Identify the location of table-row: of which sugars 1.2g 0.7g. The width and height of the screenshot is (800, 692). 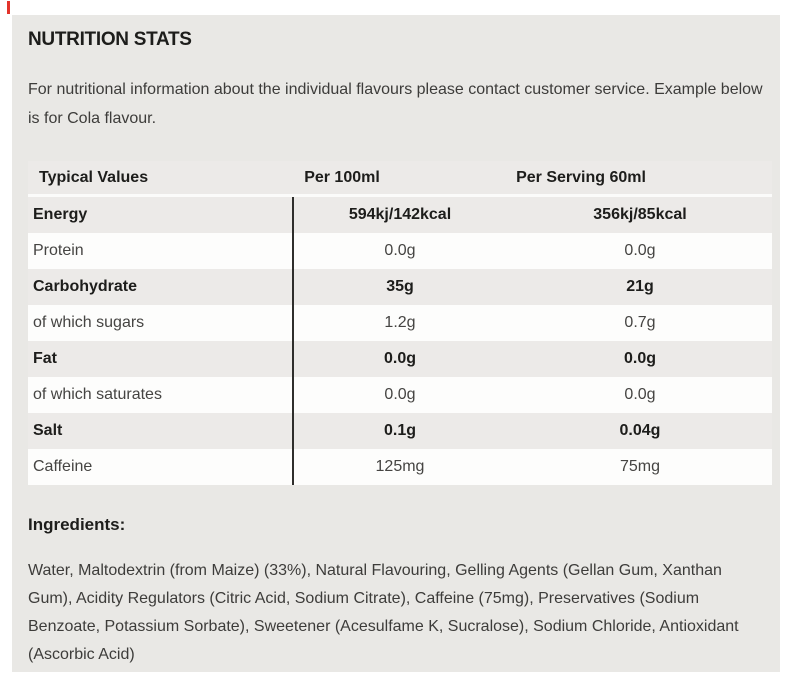
(400, 323).